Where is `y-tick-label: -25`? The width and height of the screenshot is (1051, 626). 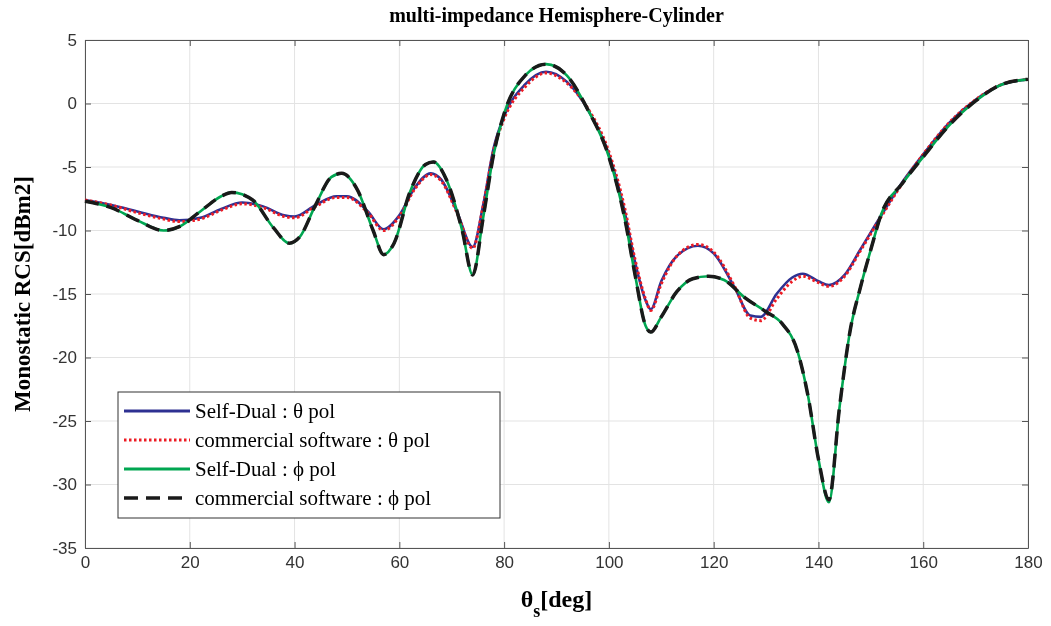
y-tick-label: -25 is located at coordinates (64, 421).